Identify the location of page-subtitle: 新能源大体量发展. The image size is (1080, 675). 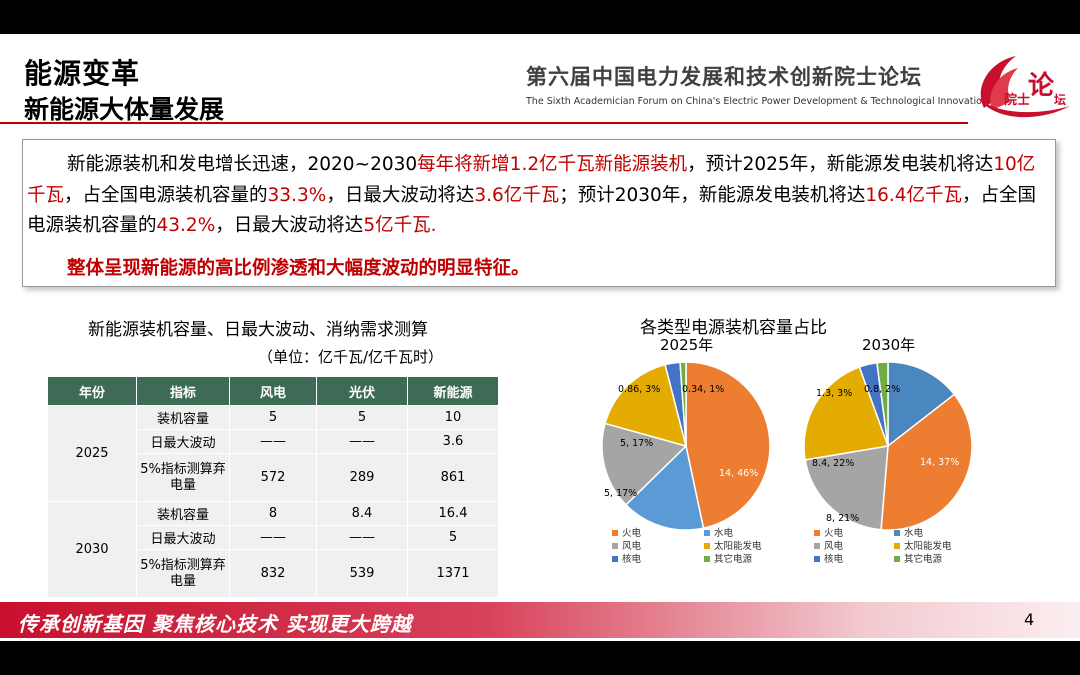
(124, 109).